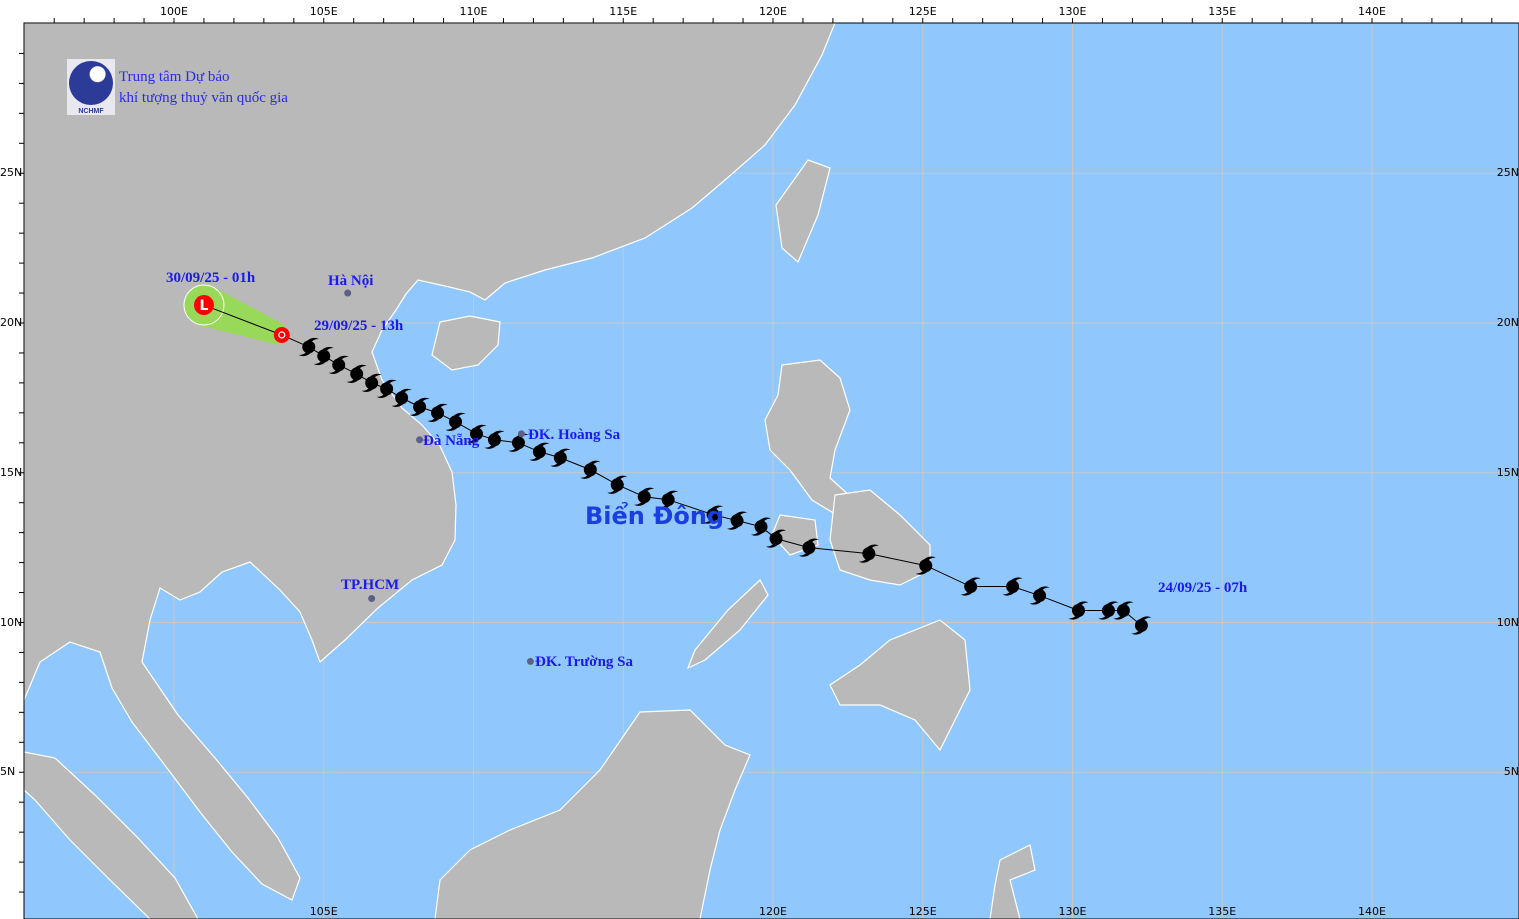 The height and width of the screenshot is (919, 1519). What do you see at coordinates (1507, 173) in the screenshot?
I see `right-tick-label: 25N` at bounding box center [1507, 173].